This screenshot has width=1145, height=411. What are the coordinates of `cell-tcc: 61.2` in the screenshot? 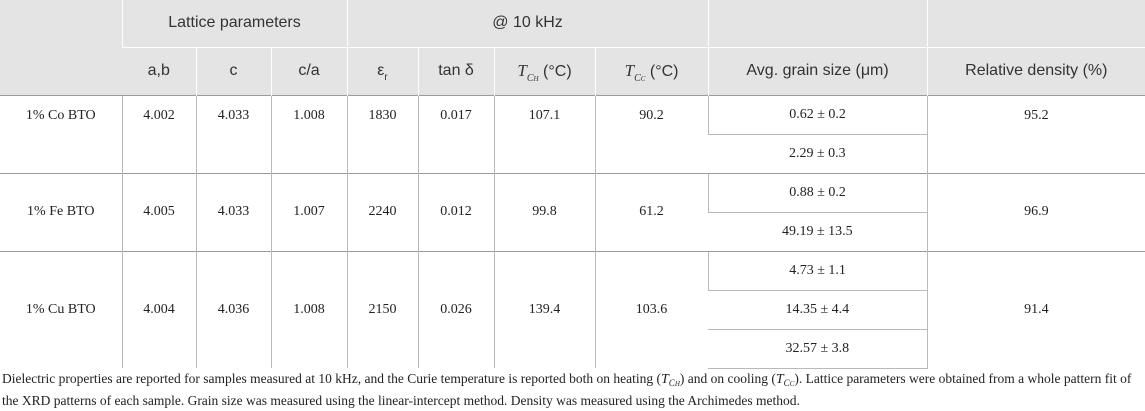 It's located at (651, 211).